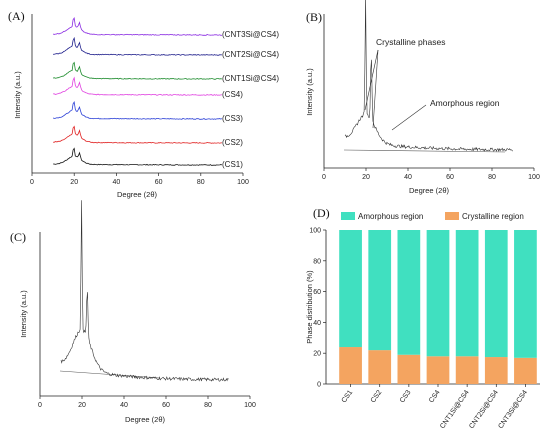 This screenshot has height=444, width=554. What do you see at coordinates (317, 323) in the screenshot?
I see `panel-d-ytick-label: 40` at bounding box center [317, 323].